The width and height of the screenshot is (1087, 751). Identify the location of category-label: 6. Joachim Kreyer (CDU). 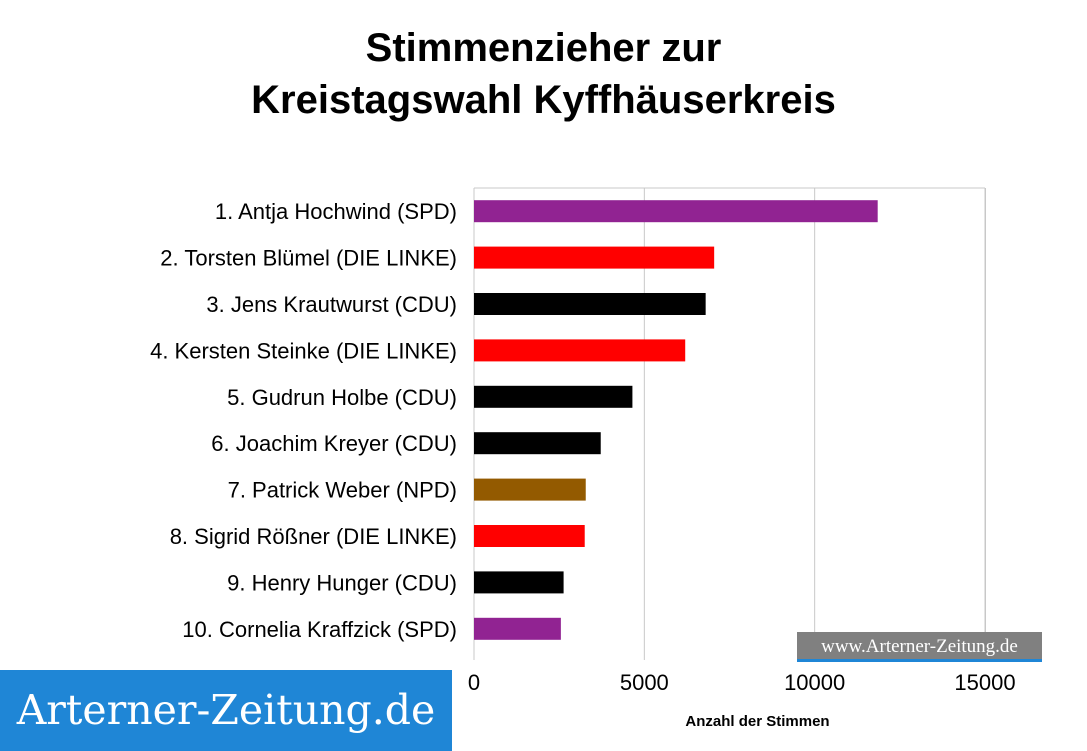
(334, 443).